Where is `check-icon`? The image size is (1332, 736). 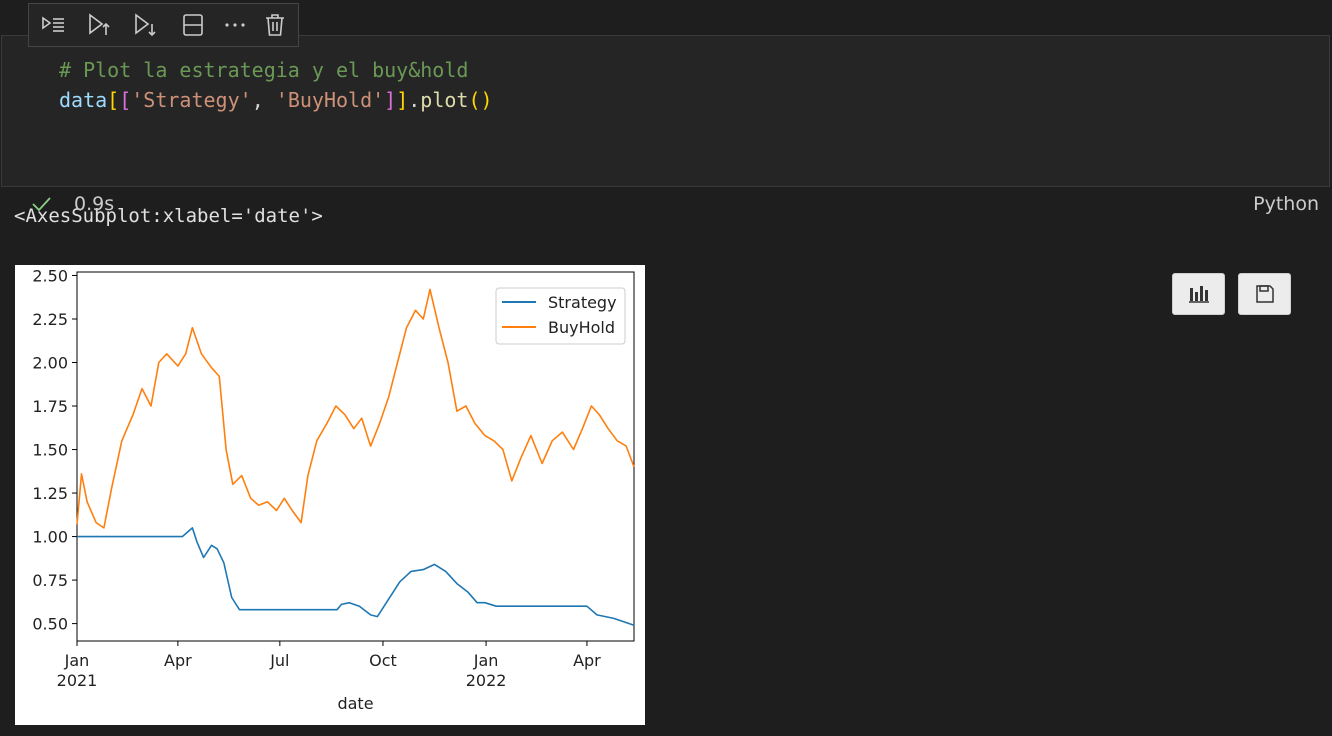 check-icon is located at coordinates (41, 204).